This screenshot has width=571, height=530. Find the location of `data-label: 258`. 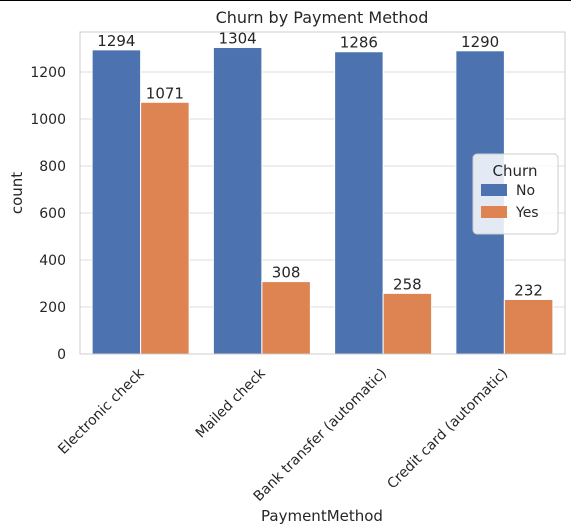

data-label: 258 is located at coordinates (407, 284).